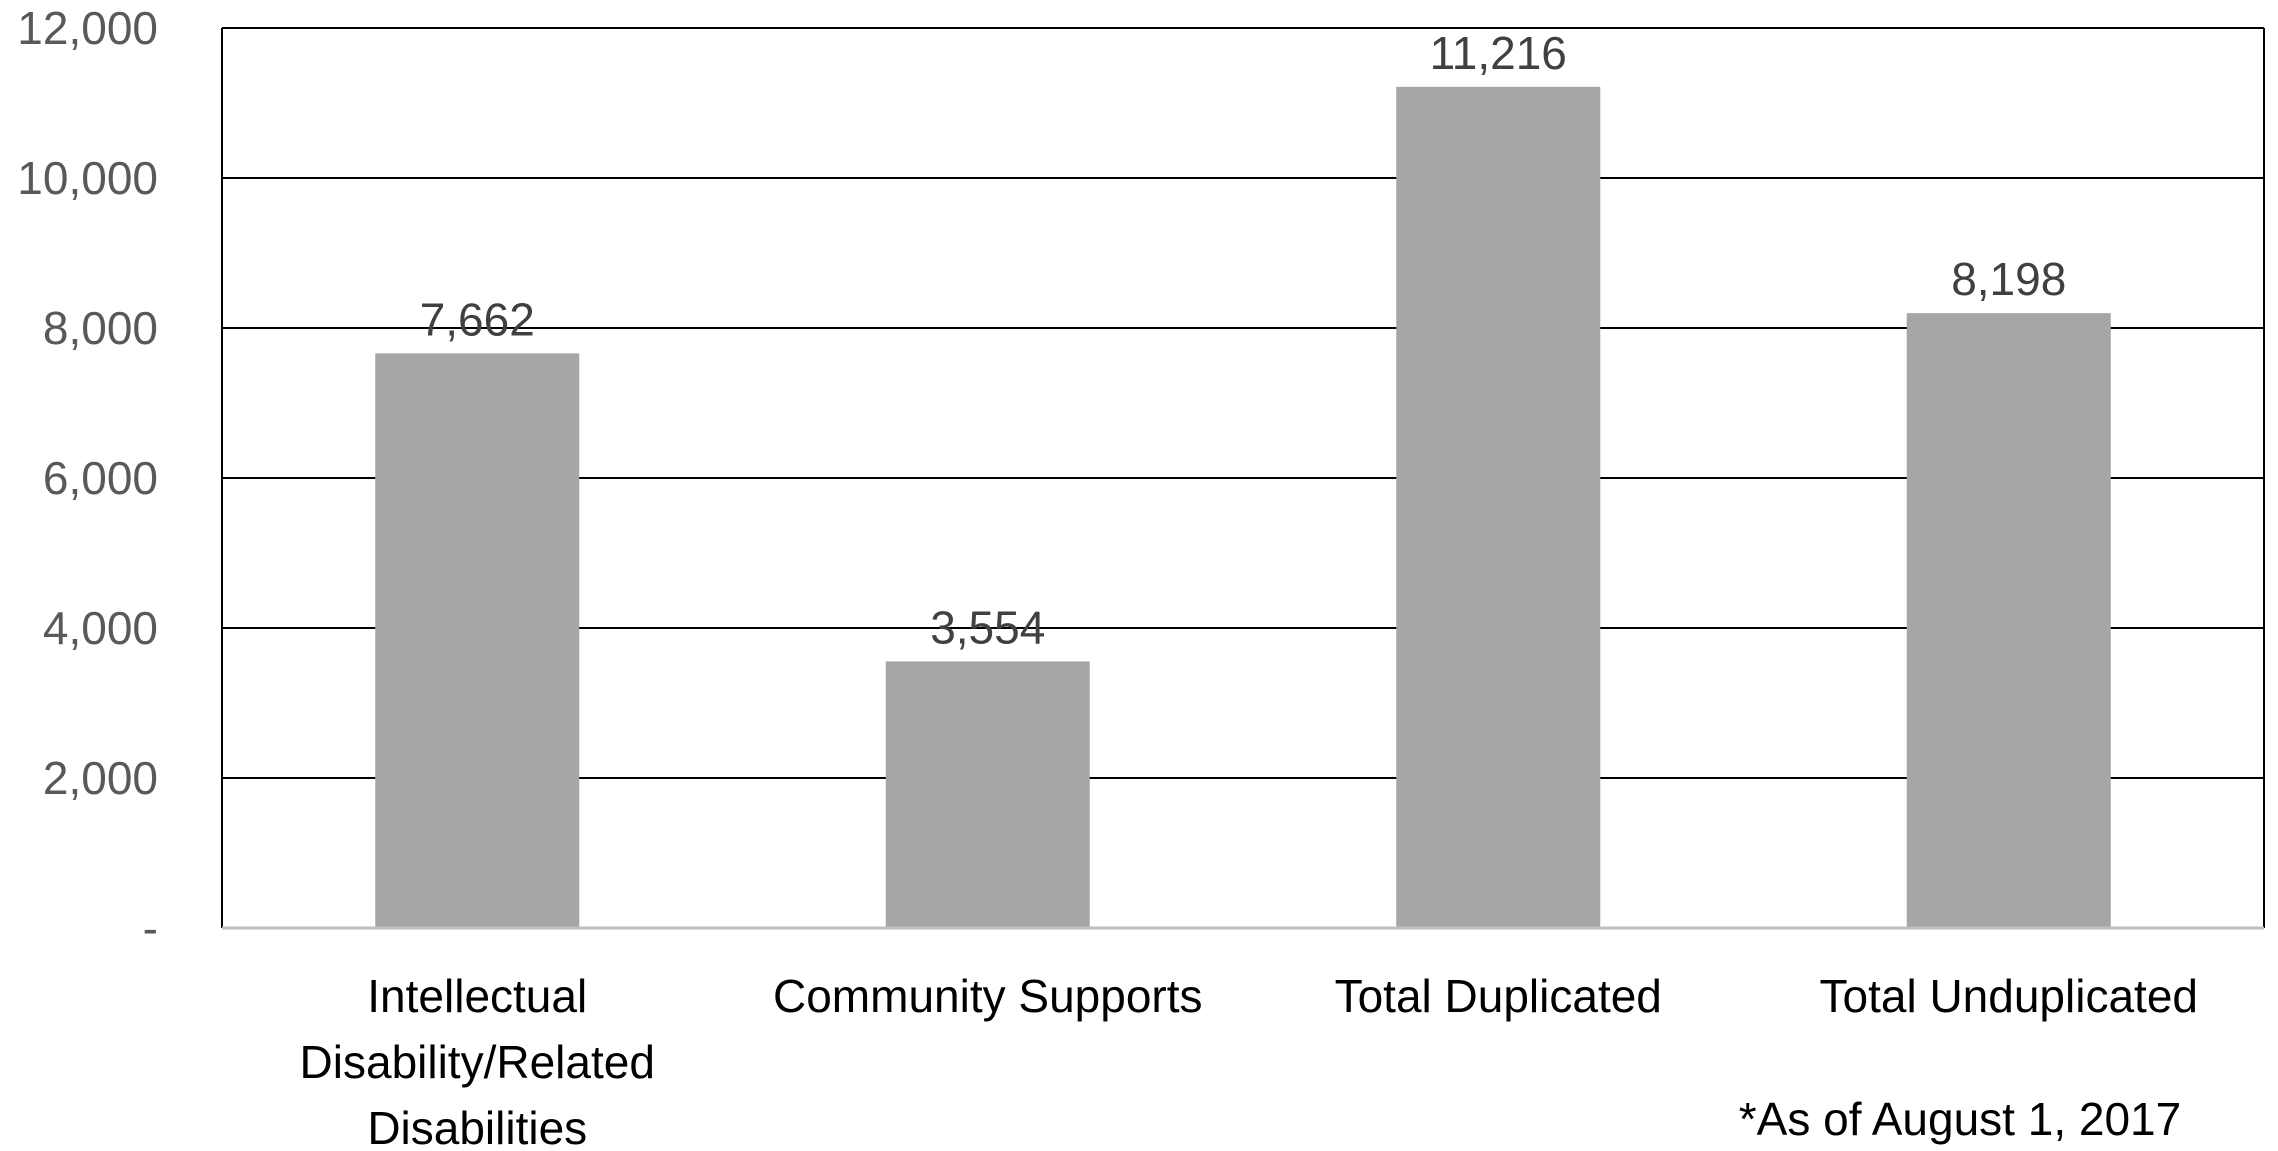  Describe the element at coordinates (1960, 1119) in the screenshot. I see `as-of-note: *As of August 1, 2017` at that location.